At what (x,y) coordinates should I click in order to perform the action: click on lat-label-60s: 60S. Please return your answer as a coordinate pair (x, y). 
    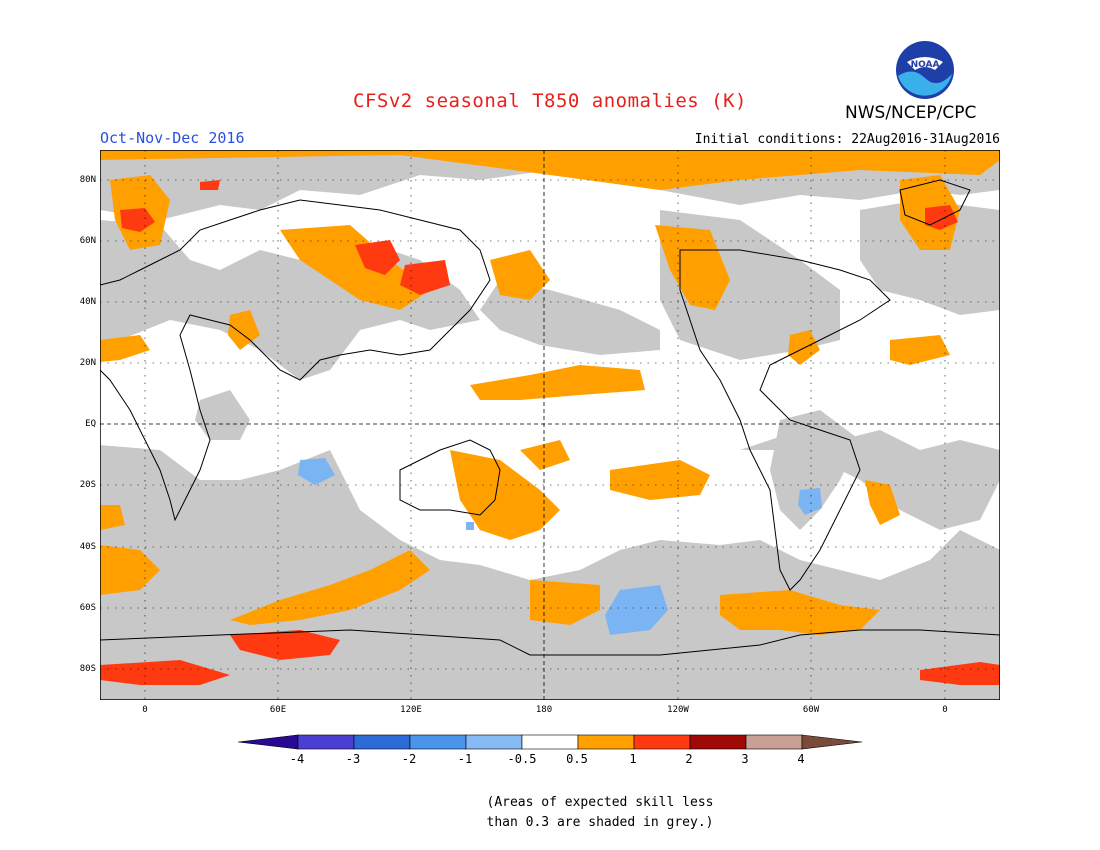
    Looking at the image, I should click on (87, 608).